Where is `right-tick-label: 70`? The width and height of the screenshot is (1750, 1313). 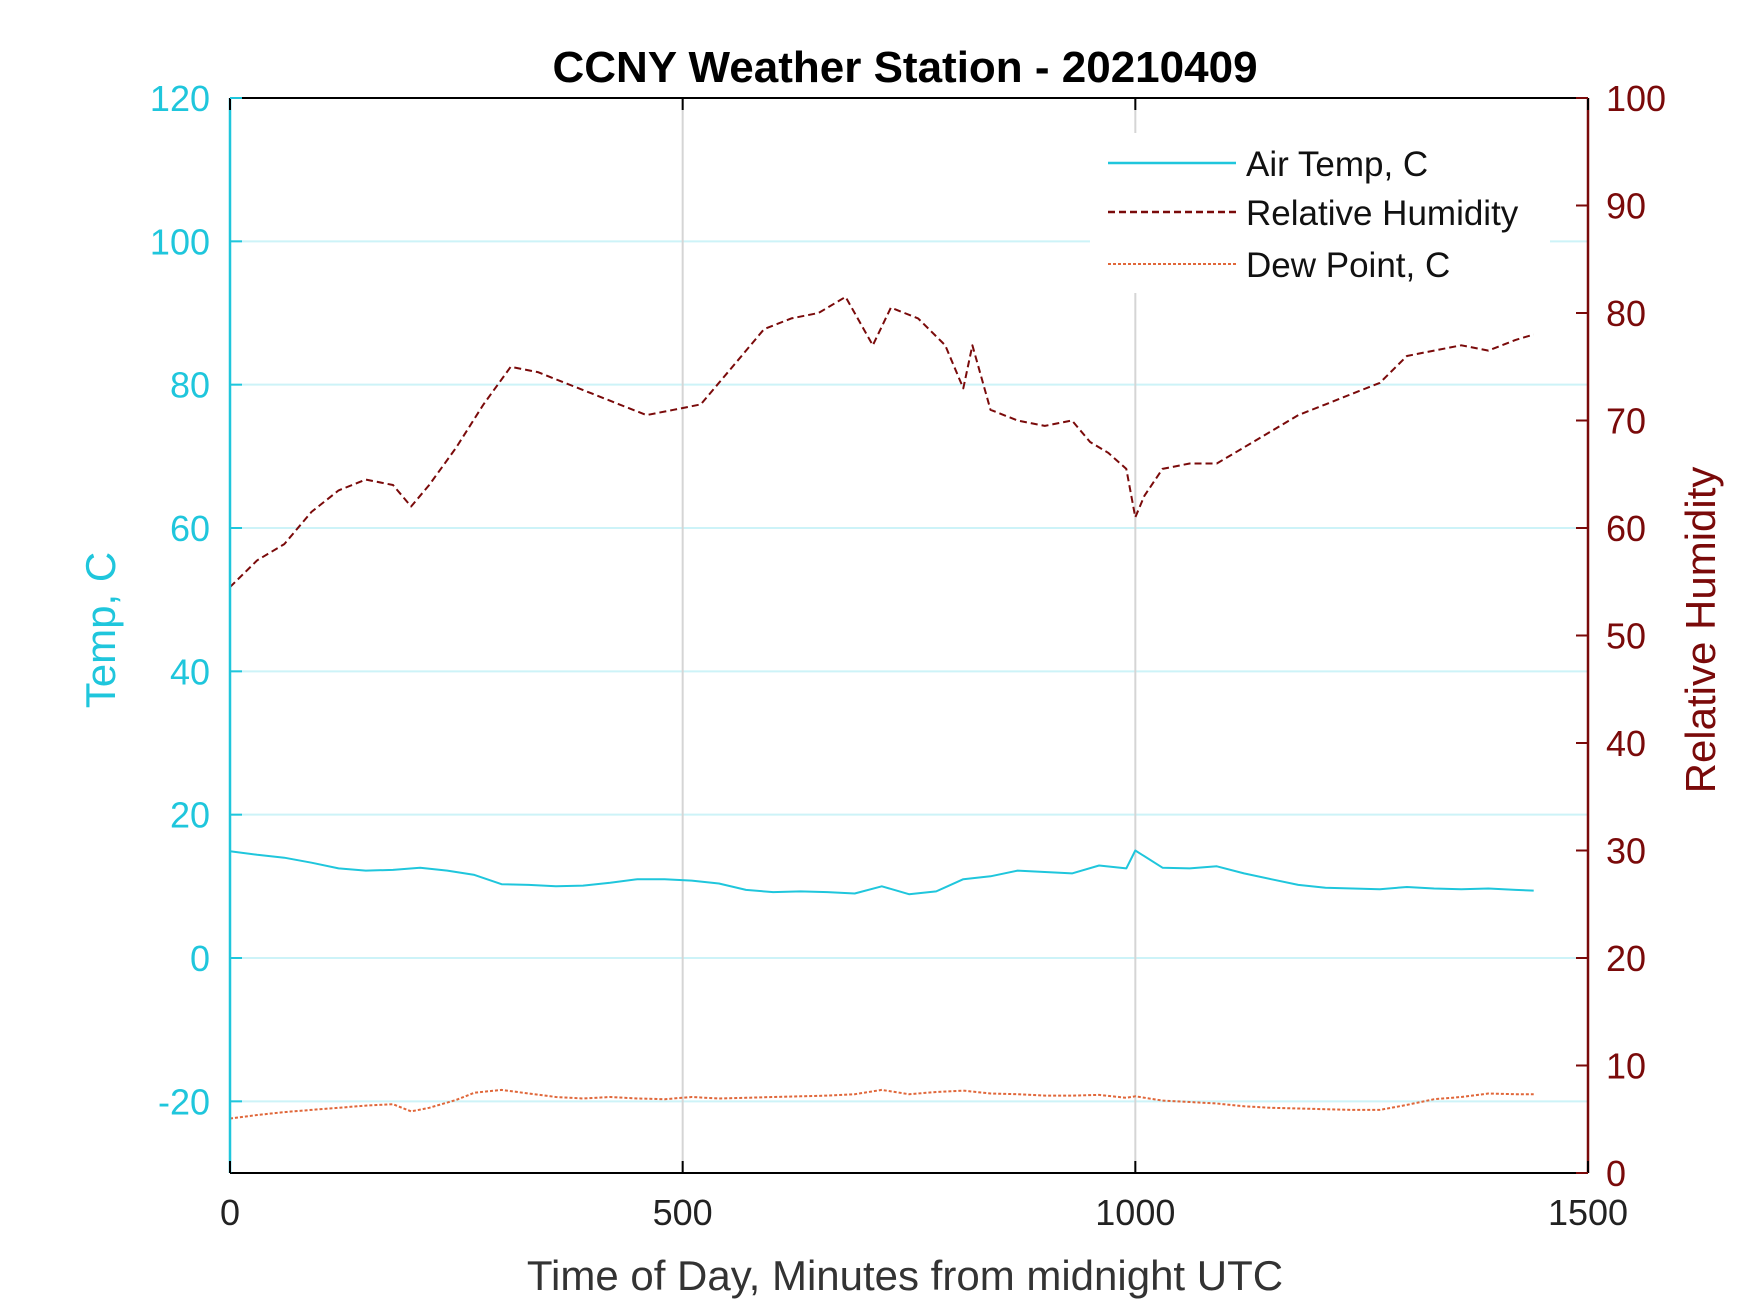 right-tick-label: 70 is located at coordinates (1626, 421).